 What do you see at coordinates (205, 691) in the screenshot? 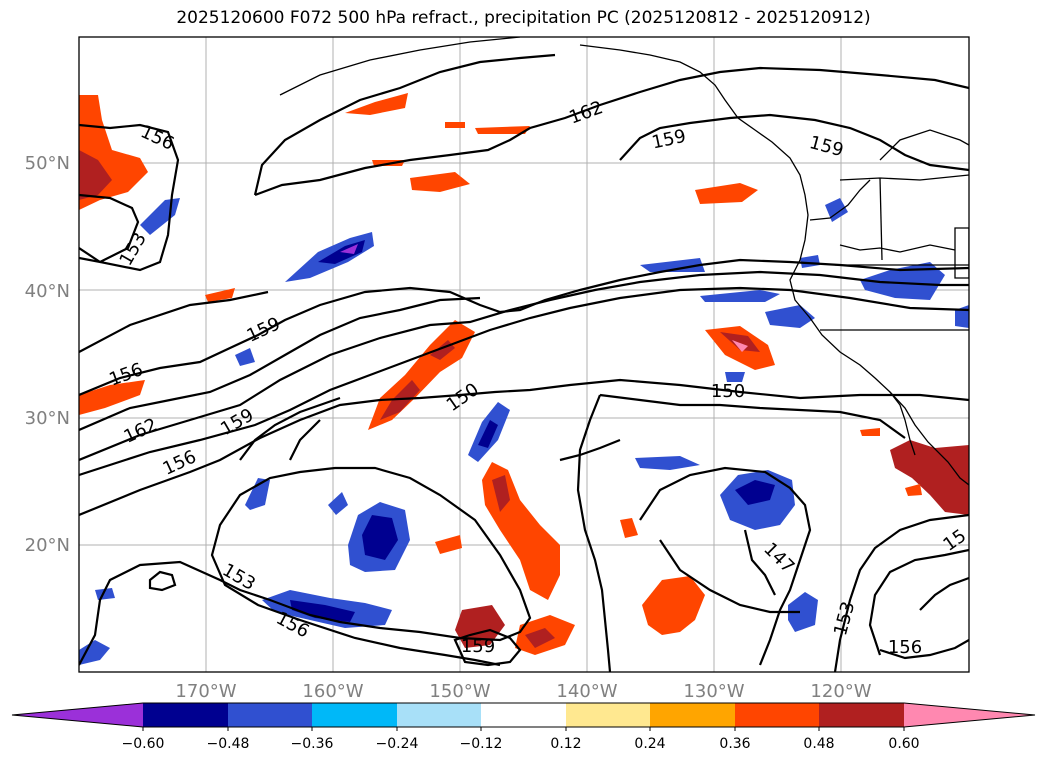
I see `lon-label: 170°W` at bounding box center [205, 691].